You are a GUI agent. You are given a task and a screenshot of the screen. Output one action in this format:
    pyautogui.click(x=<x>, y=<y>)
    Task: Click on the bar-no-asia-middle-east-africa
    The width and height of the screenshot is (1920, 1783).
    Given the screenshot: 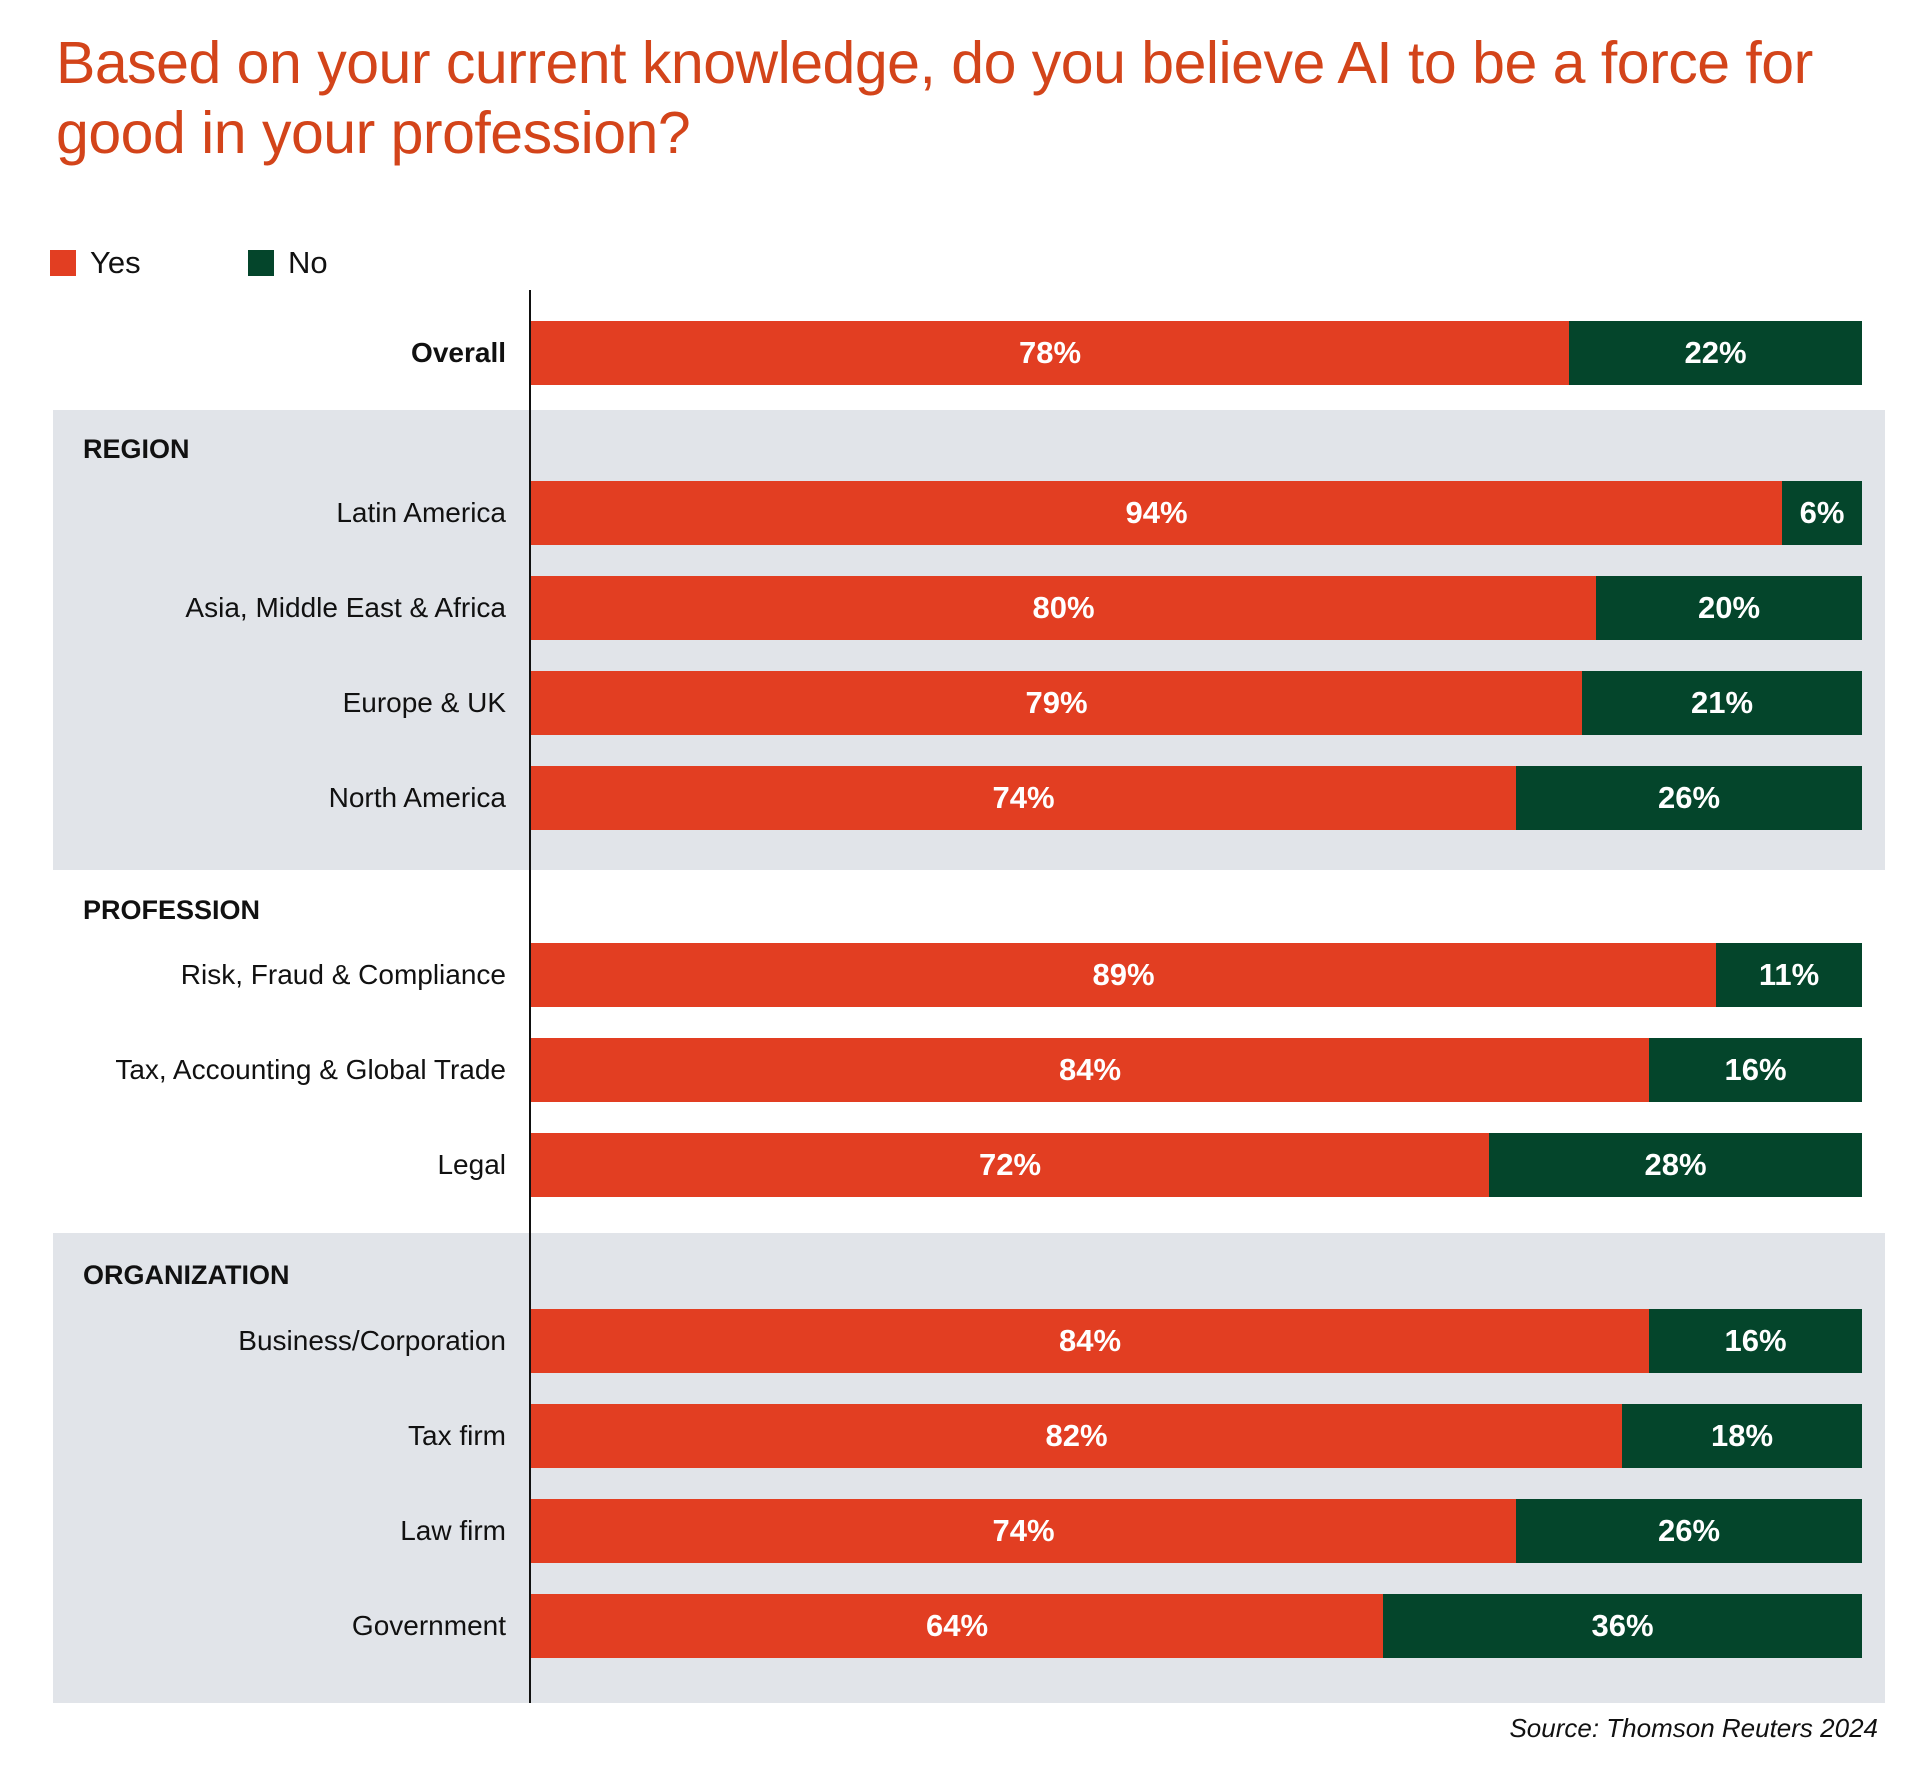 What is the action you would take?
    pyautogui.click(x=1729, y=608)
    